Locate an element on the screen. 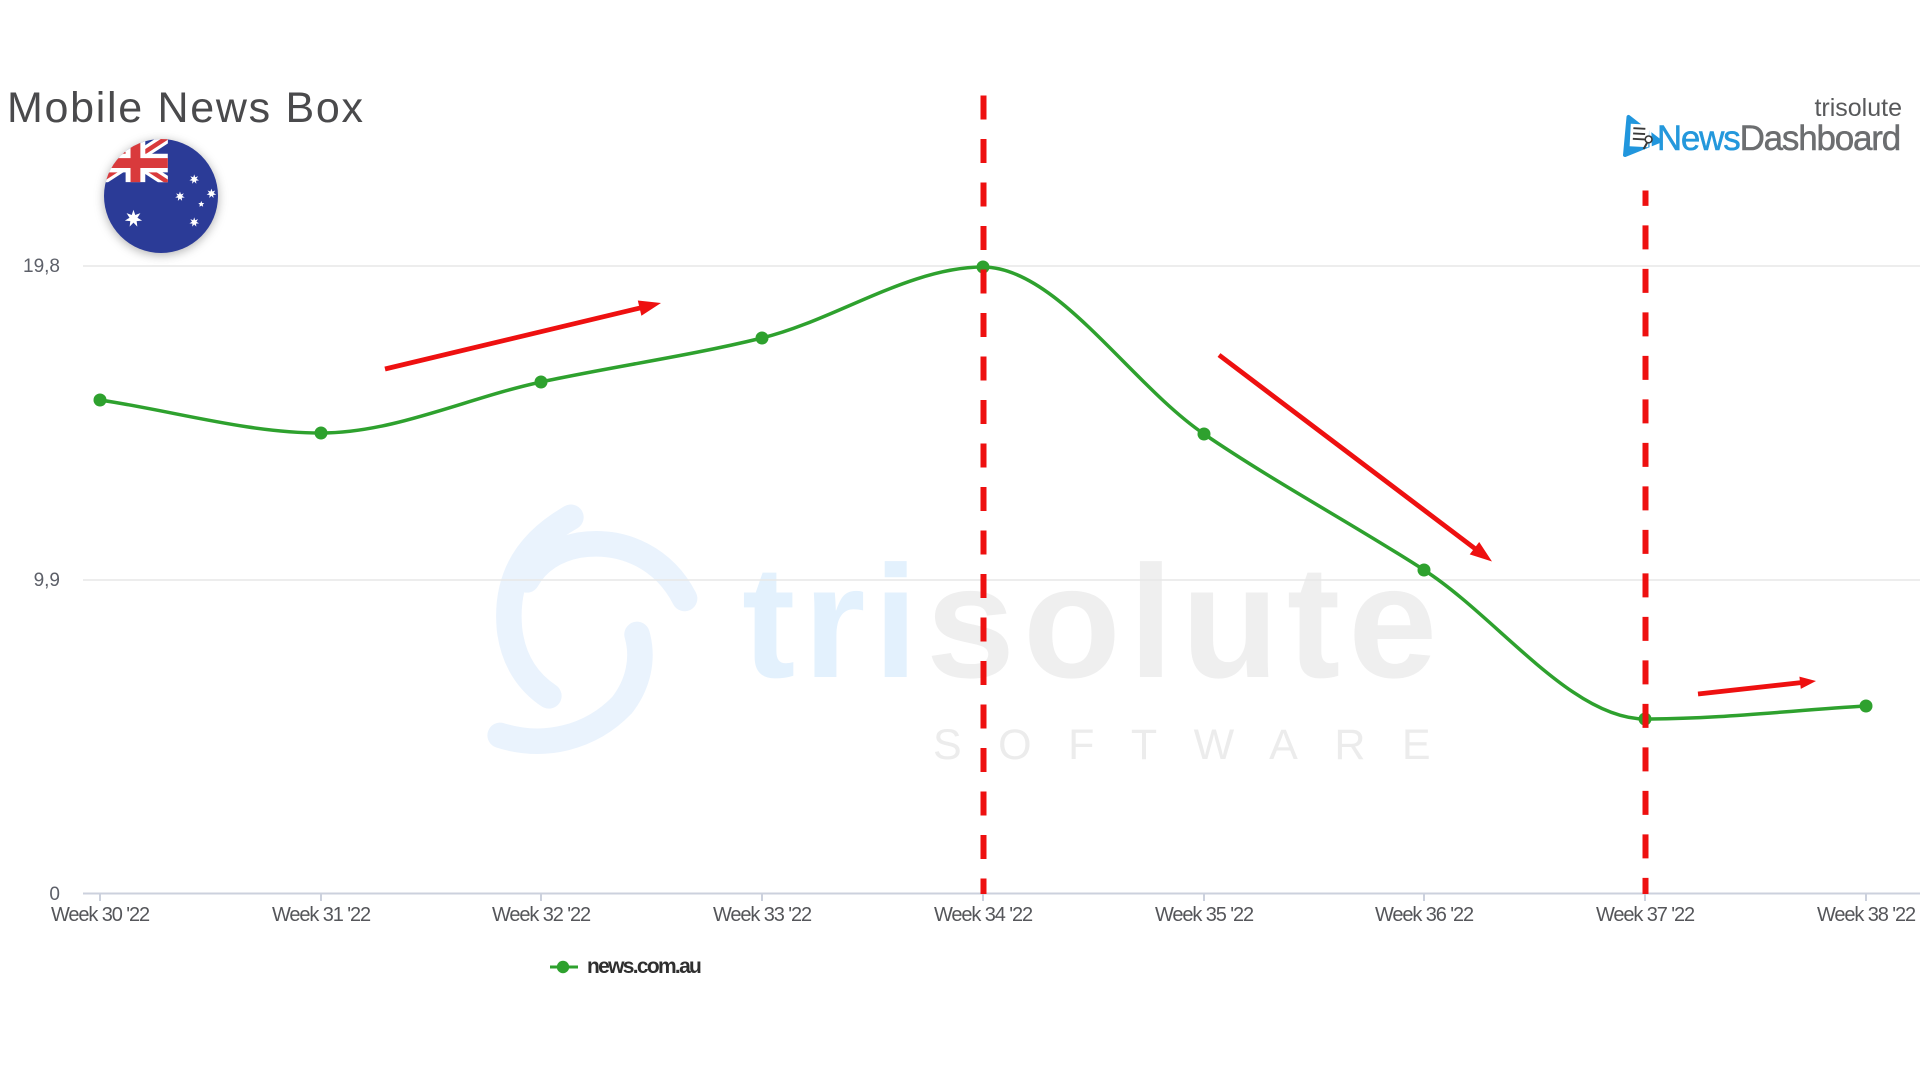 The image size is (1920, 1080). svg-text: trisolute is located at coordinates (1093, 621).